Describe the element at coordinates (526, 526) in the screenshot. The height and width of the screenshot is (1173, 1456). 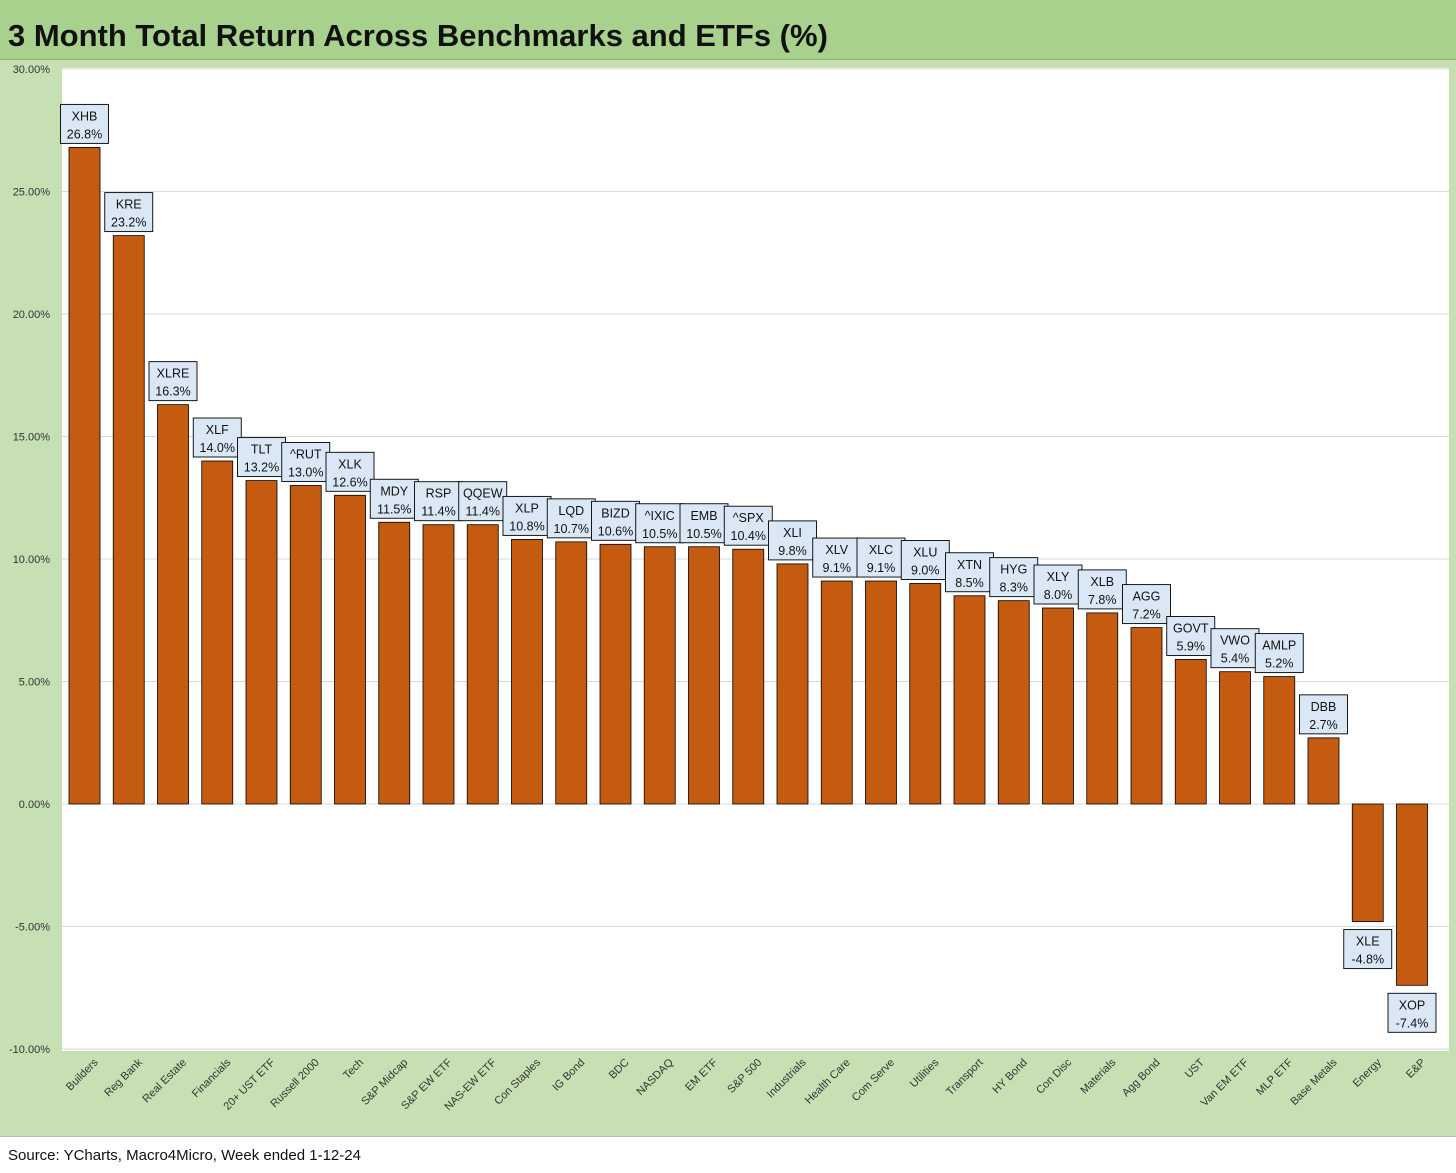
I see `data-label-value: 10.8%` at that location.